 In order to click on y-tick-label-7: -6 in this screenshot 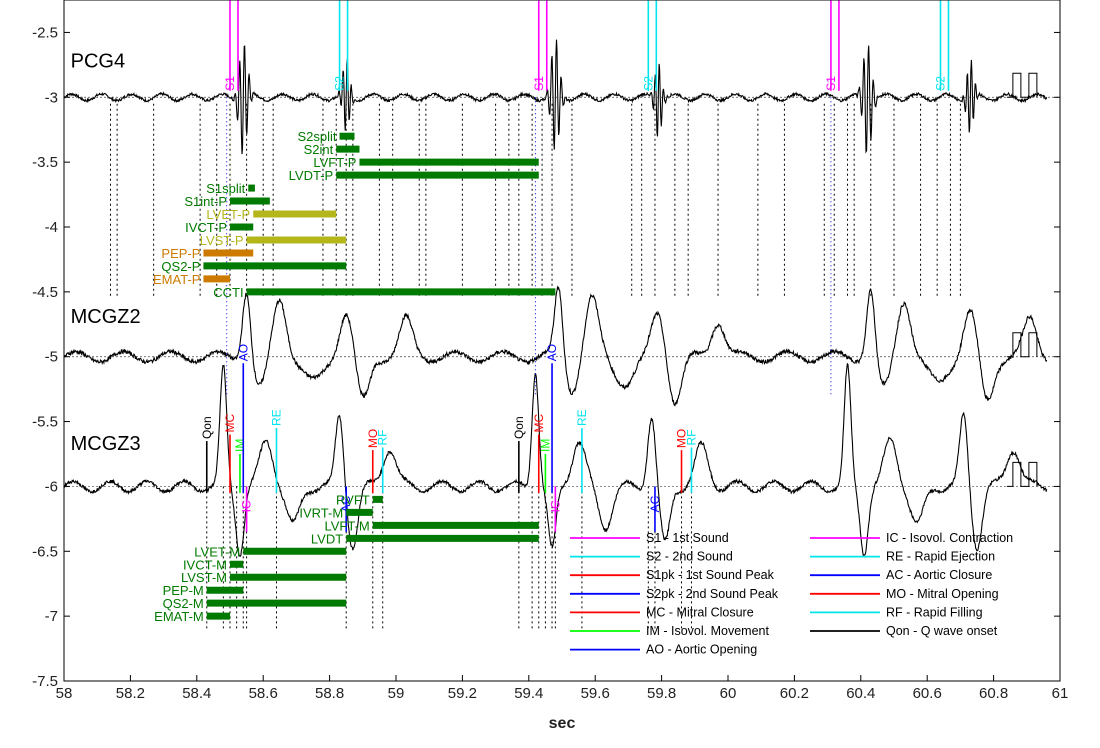, I will do `click(51, 486)`.